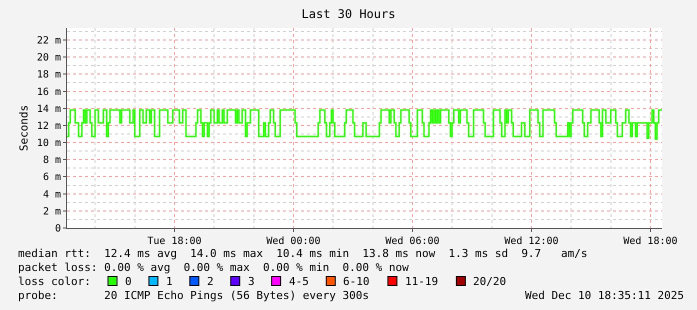 This screenshot has width=697, height=310. What do you see at coordinates (48, 144) in the screenshot?
I see `y-tick-label: 10 m` at bounding box center [48, 144].